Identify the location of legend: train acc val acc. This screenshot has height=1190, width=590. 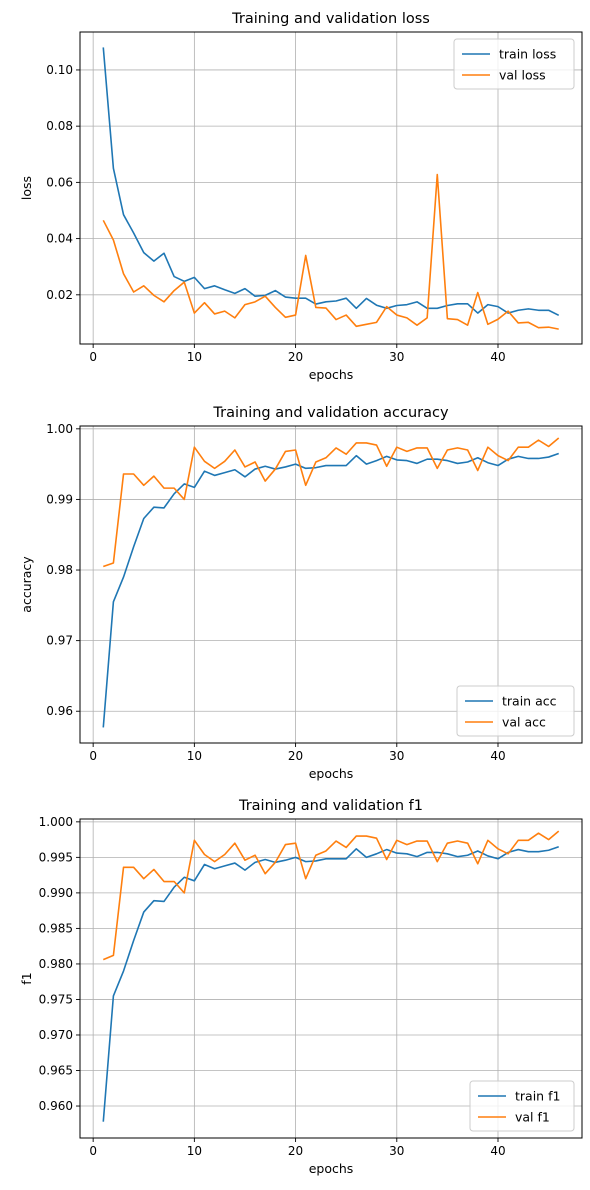
(515, 711).